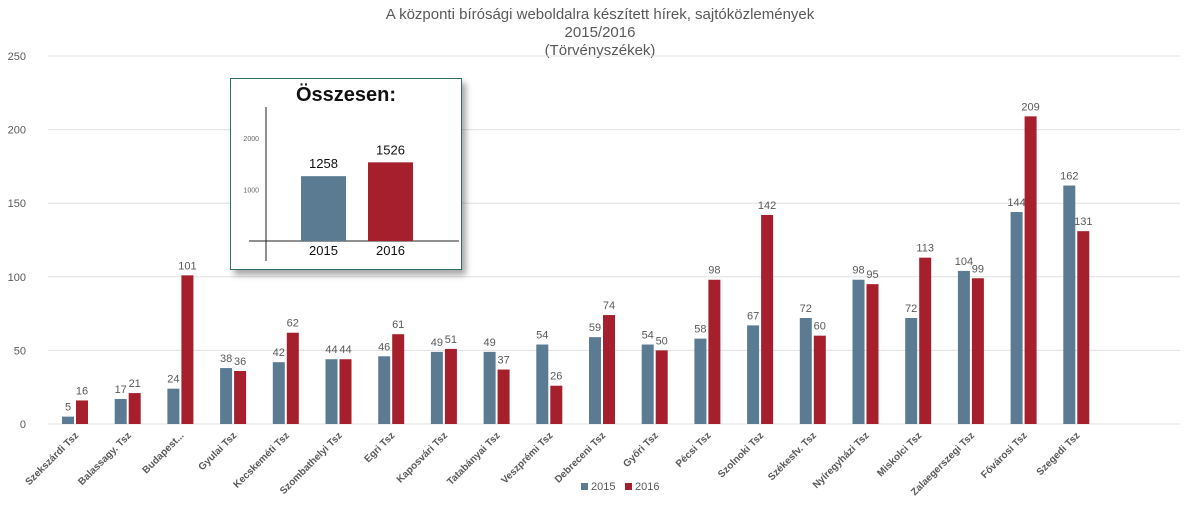 This screenshot has width=1200, height=506. What do you see at coordinates (323, 163) in the screenshot?
I see `inset-data-label: 1258` at bounding box center [323, 163].